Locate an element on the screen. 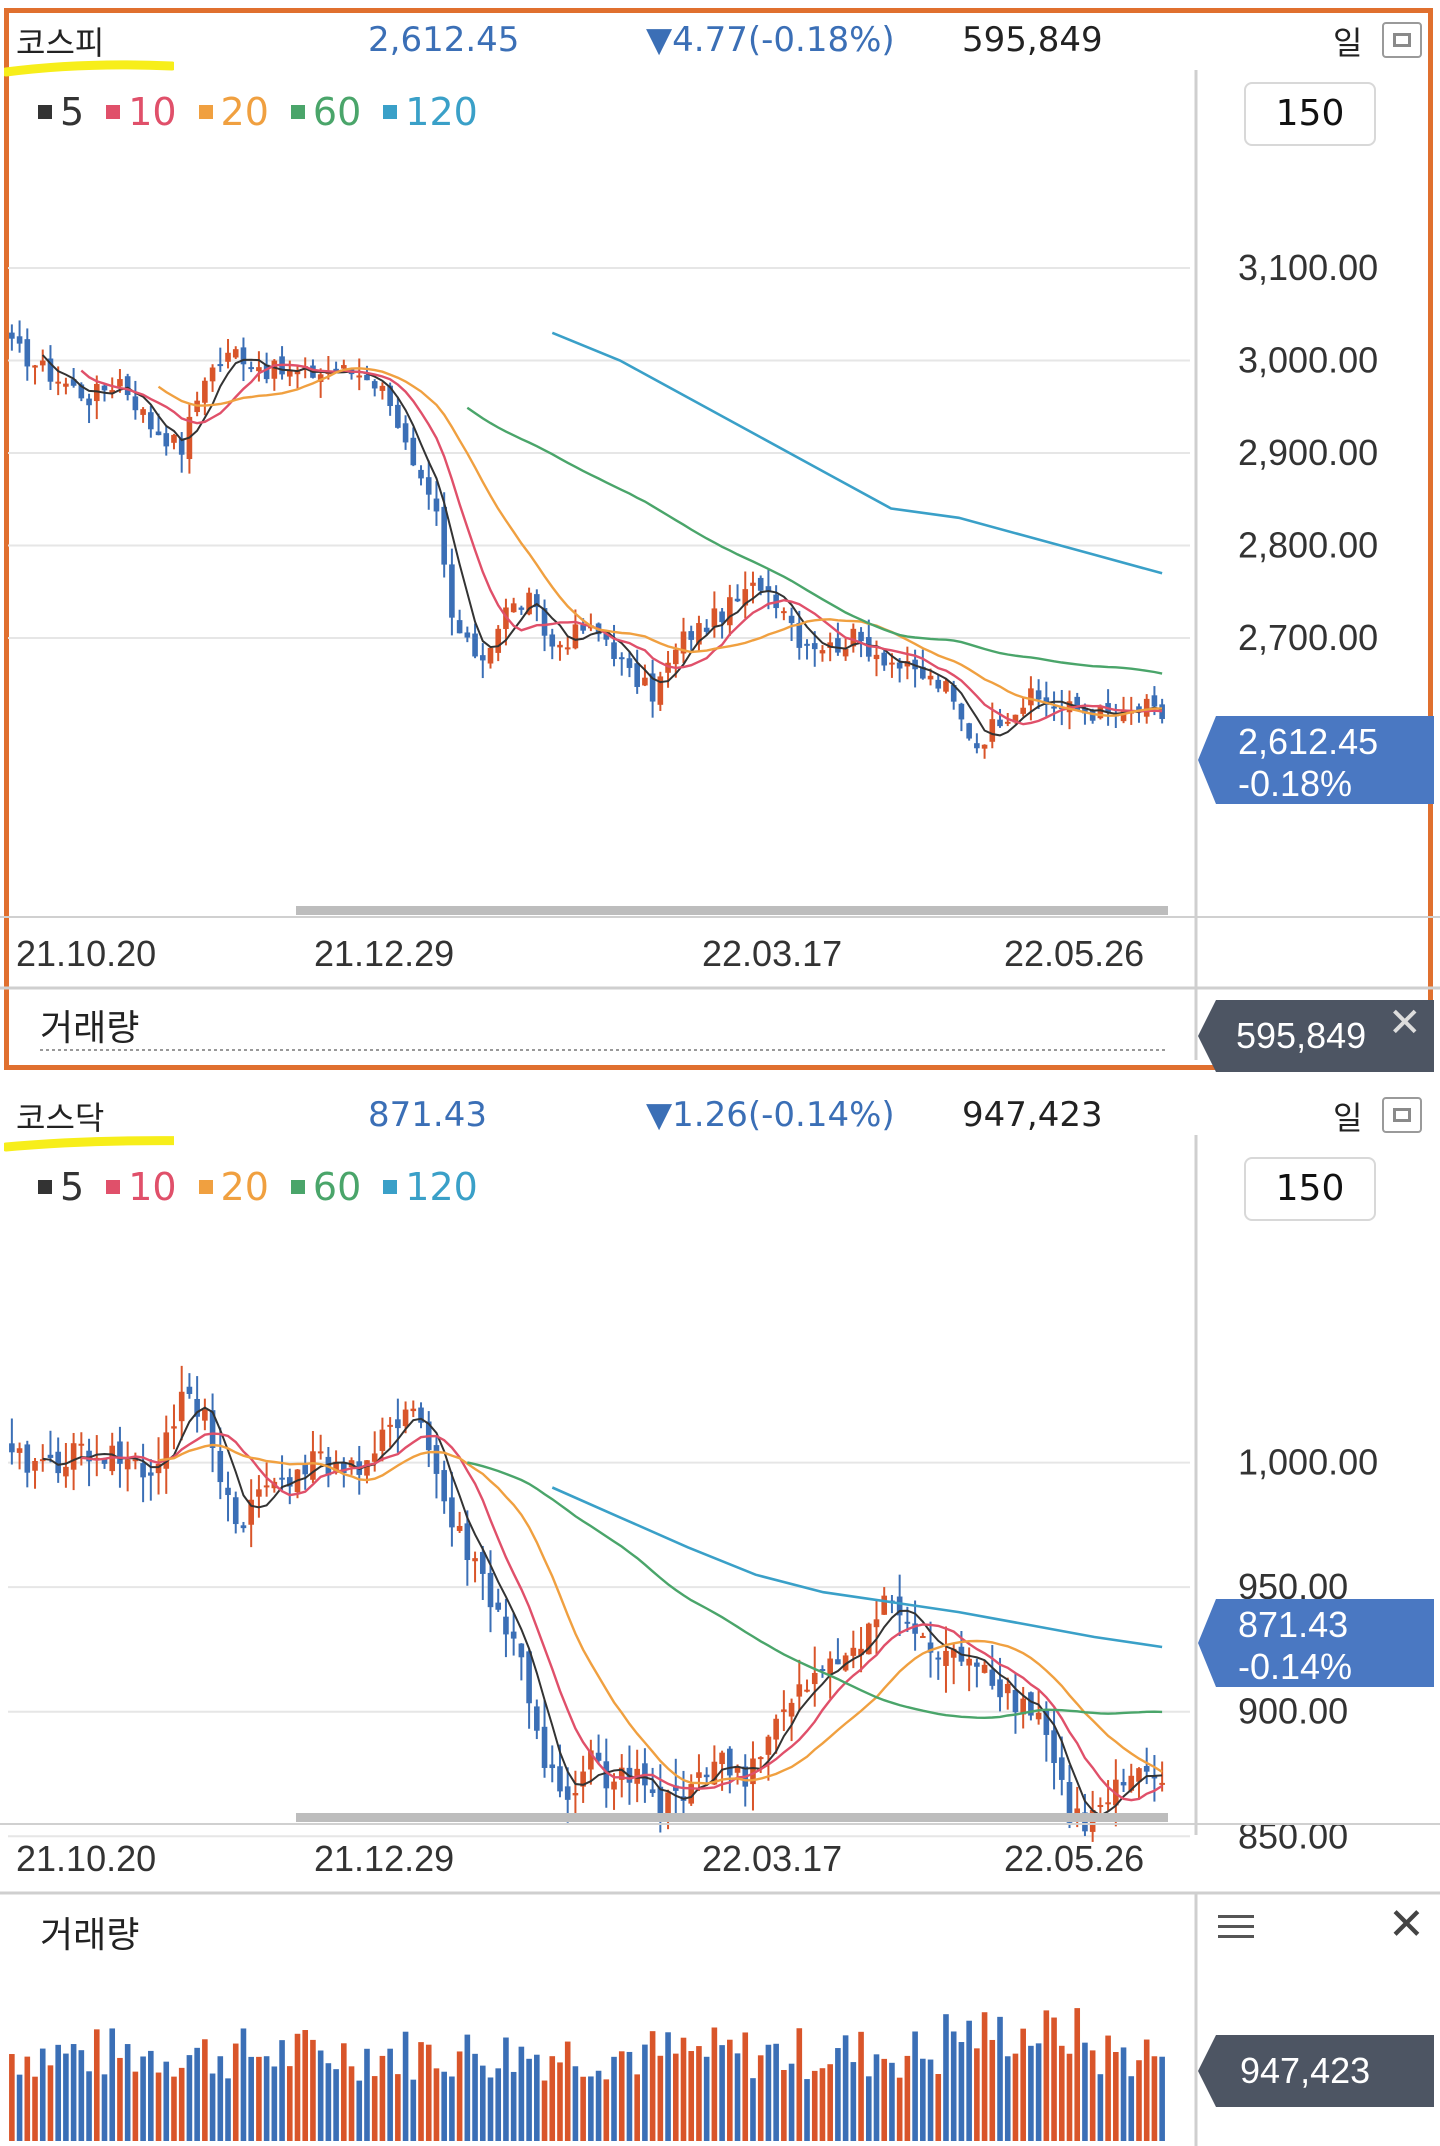 The height and width of the screenshot is (2146, 1440). index-name: 코스닥 is located at coordinates (60, 1118).